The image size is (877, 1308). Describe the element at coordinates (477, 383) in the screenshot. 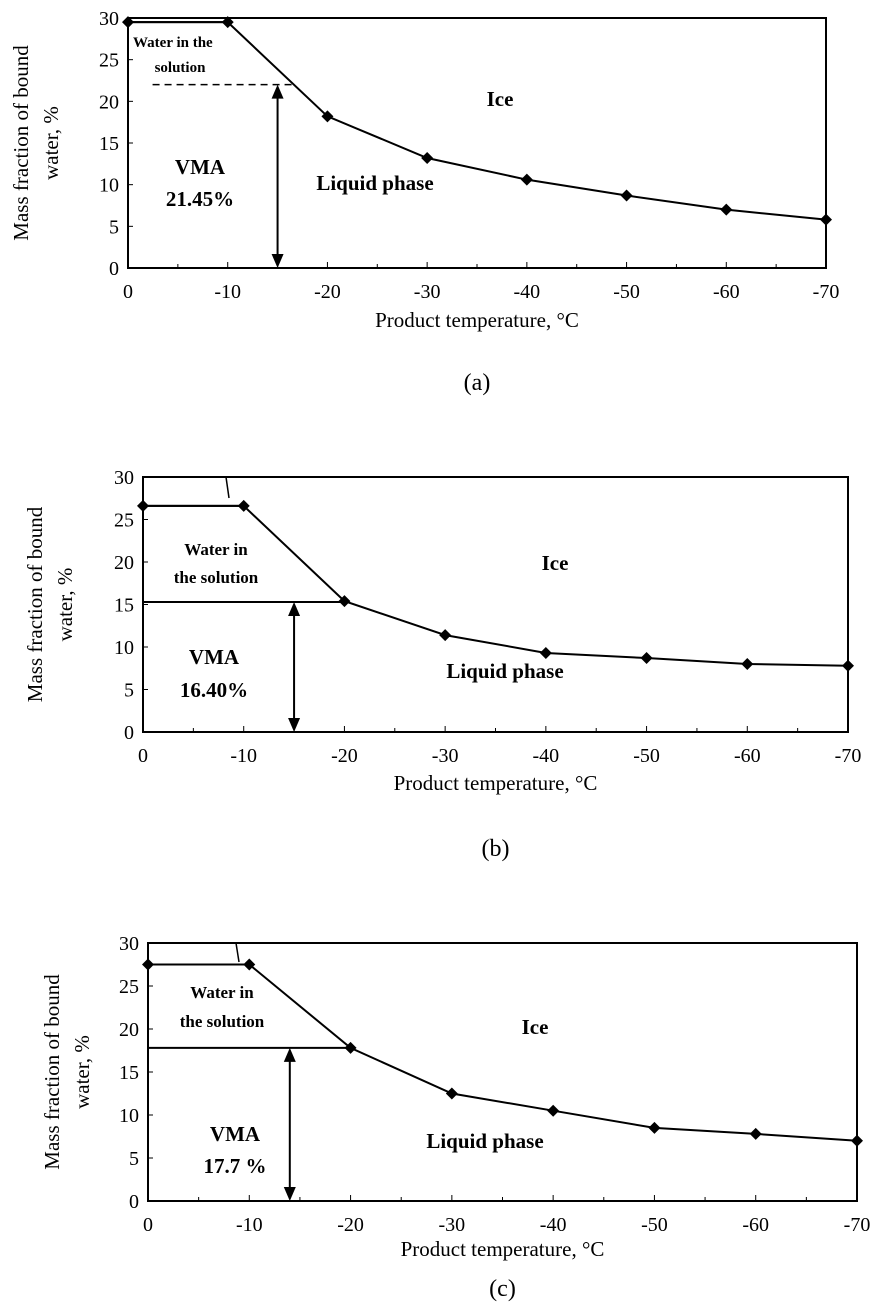

I see `panel-caption: (a)` at that location.